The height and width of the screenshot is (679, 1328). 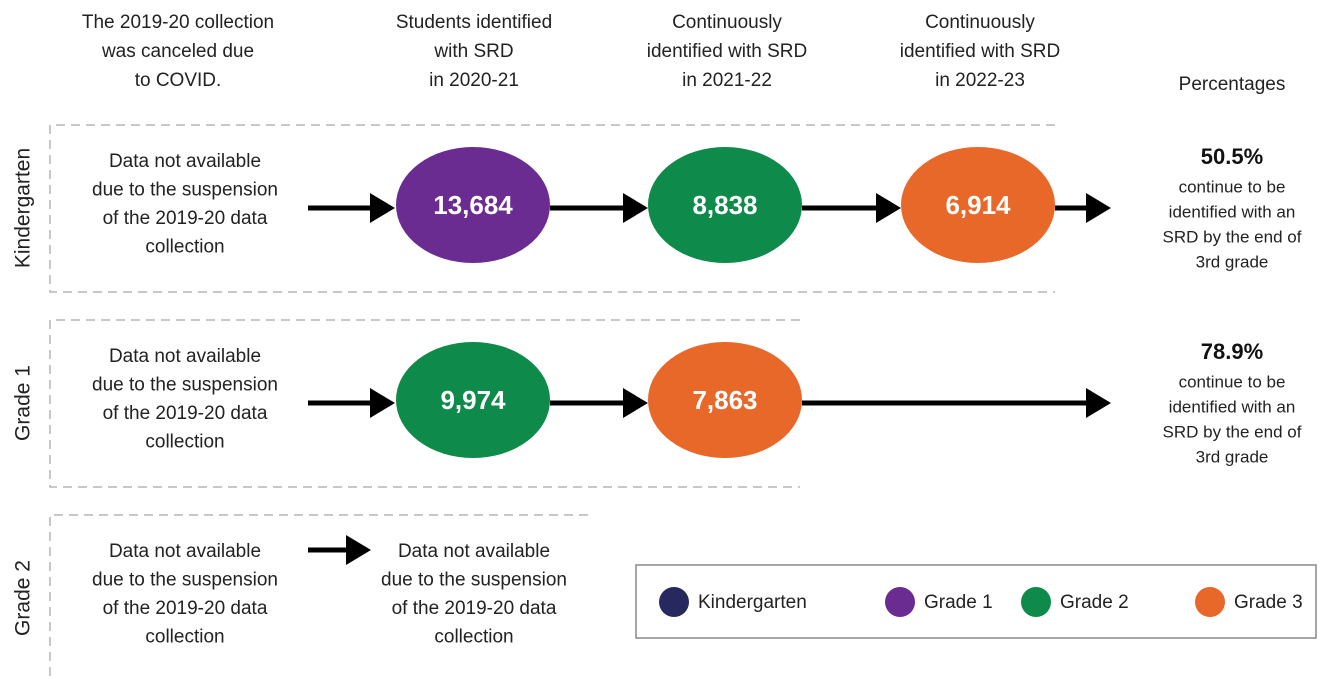 I want to click on node-value: 6,914, so click(x=978, y=205).